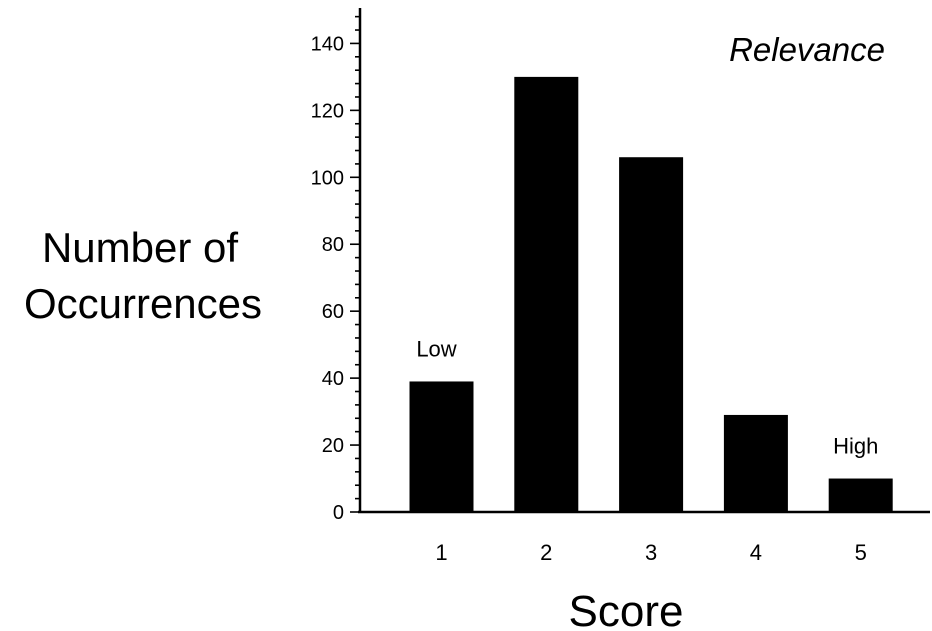 The width and height of the screenshot is (932, 631). I want to click on y-tick-label: 140, so click(327, 44).